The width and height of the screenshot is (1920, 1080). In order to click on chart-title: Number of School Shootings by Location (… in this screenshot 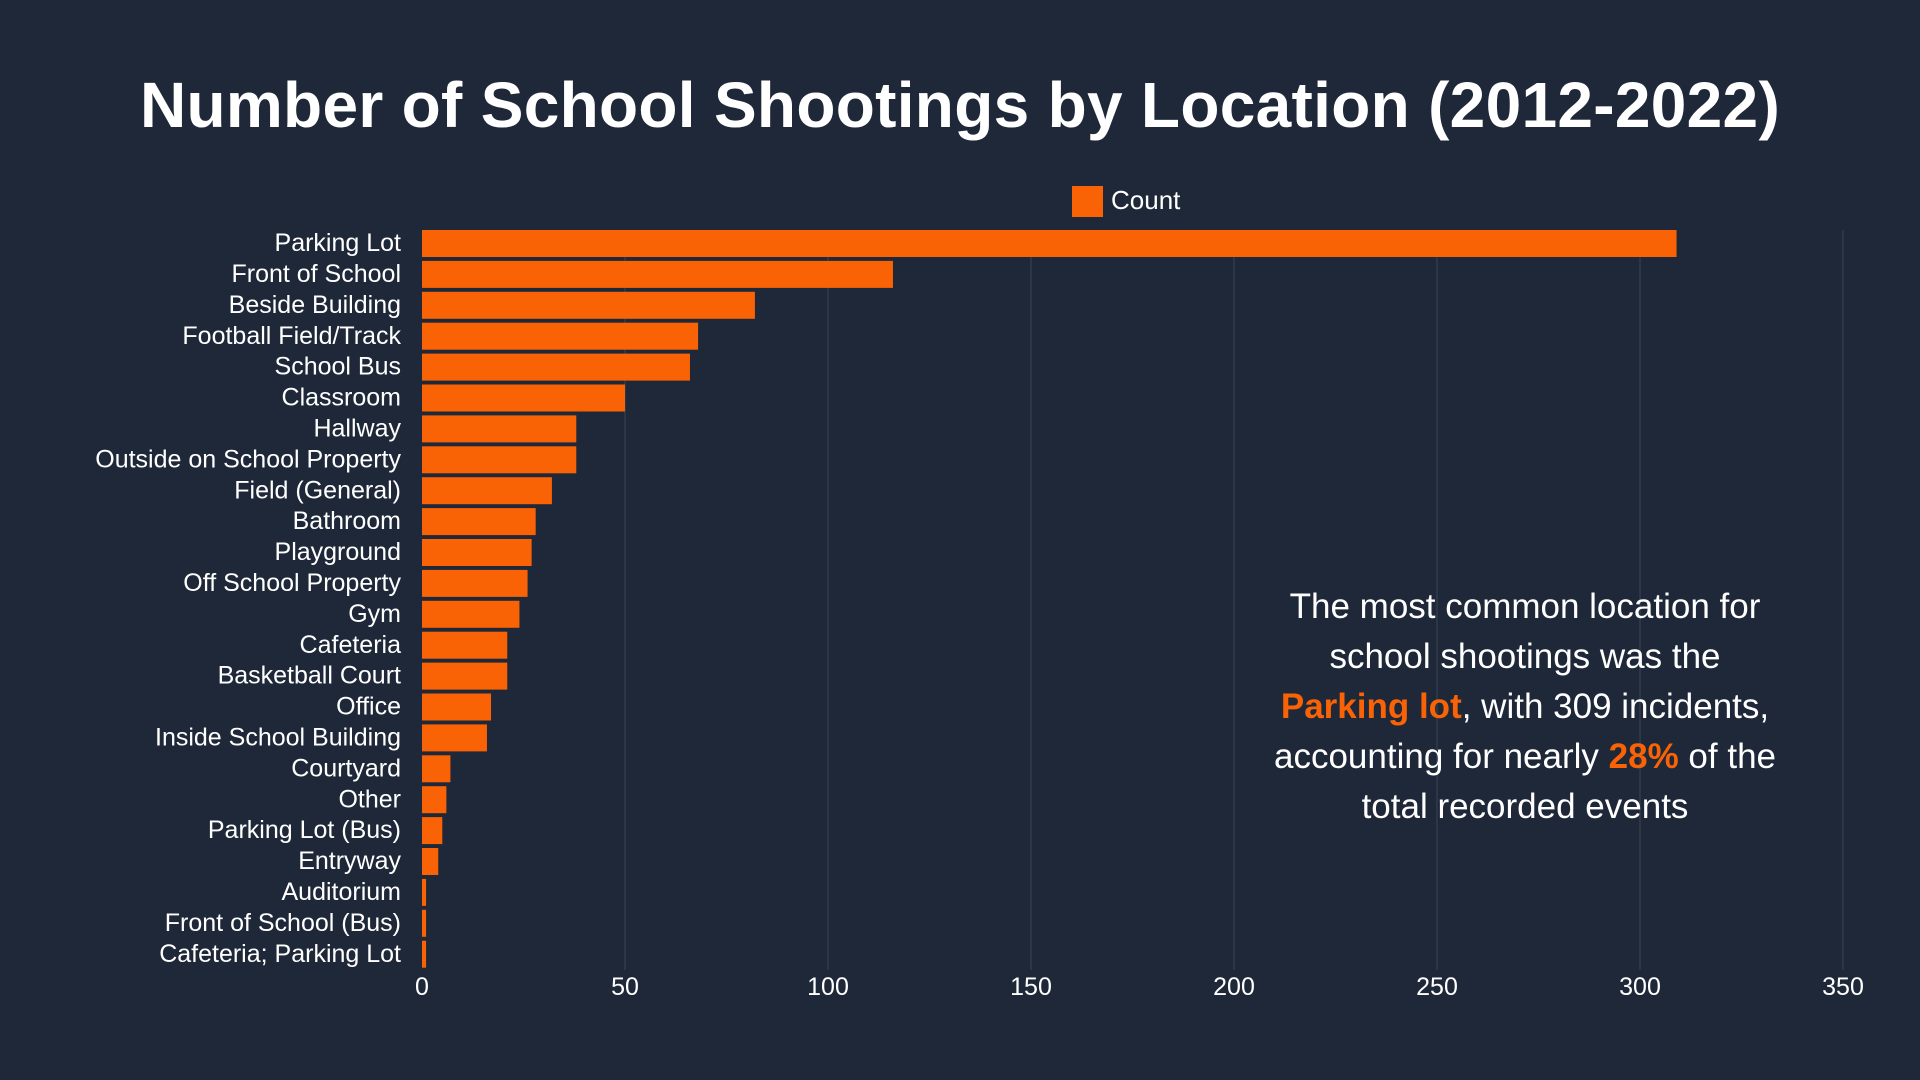, I will do `click(960, 105)`.